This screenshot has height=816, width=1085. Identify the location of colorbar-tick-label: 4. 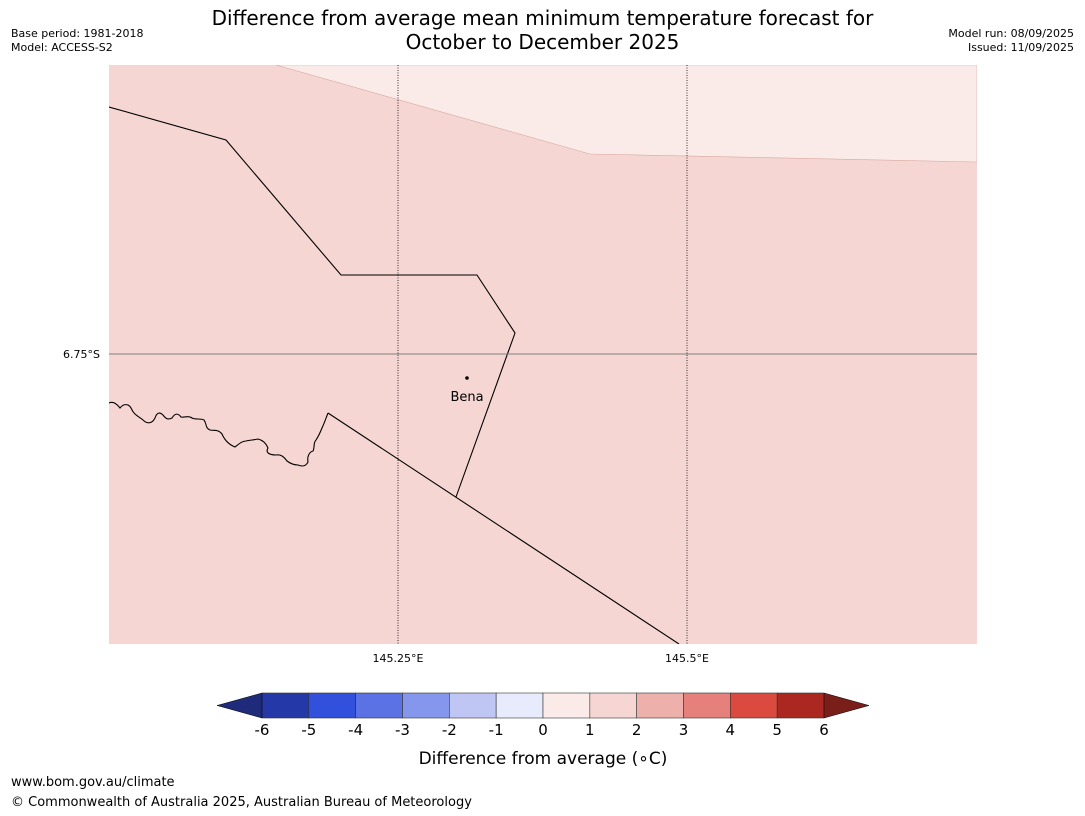
(731, 730).